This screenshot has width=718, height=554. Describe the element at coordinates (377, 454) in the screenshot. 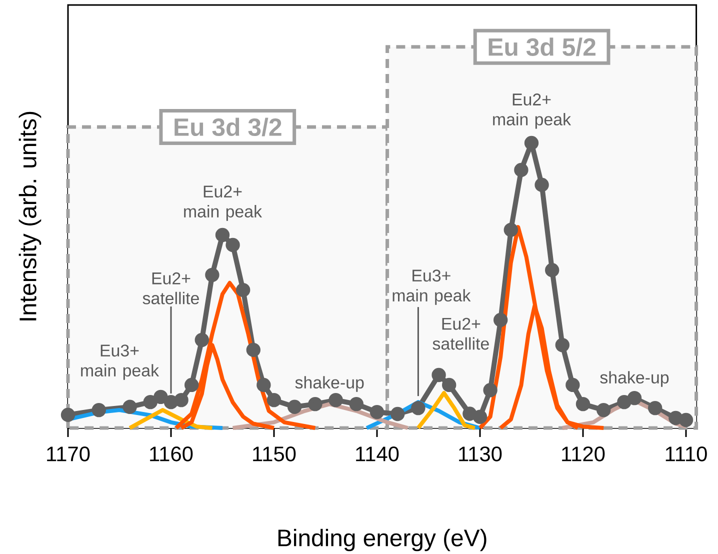

I see `x-tick-label: 1140` at that location.